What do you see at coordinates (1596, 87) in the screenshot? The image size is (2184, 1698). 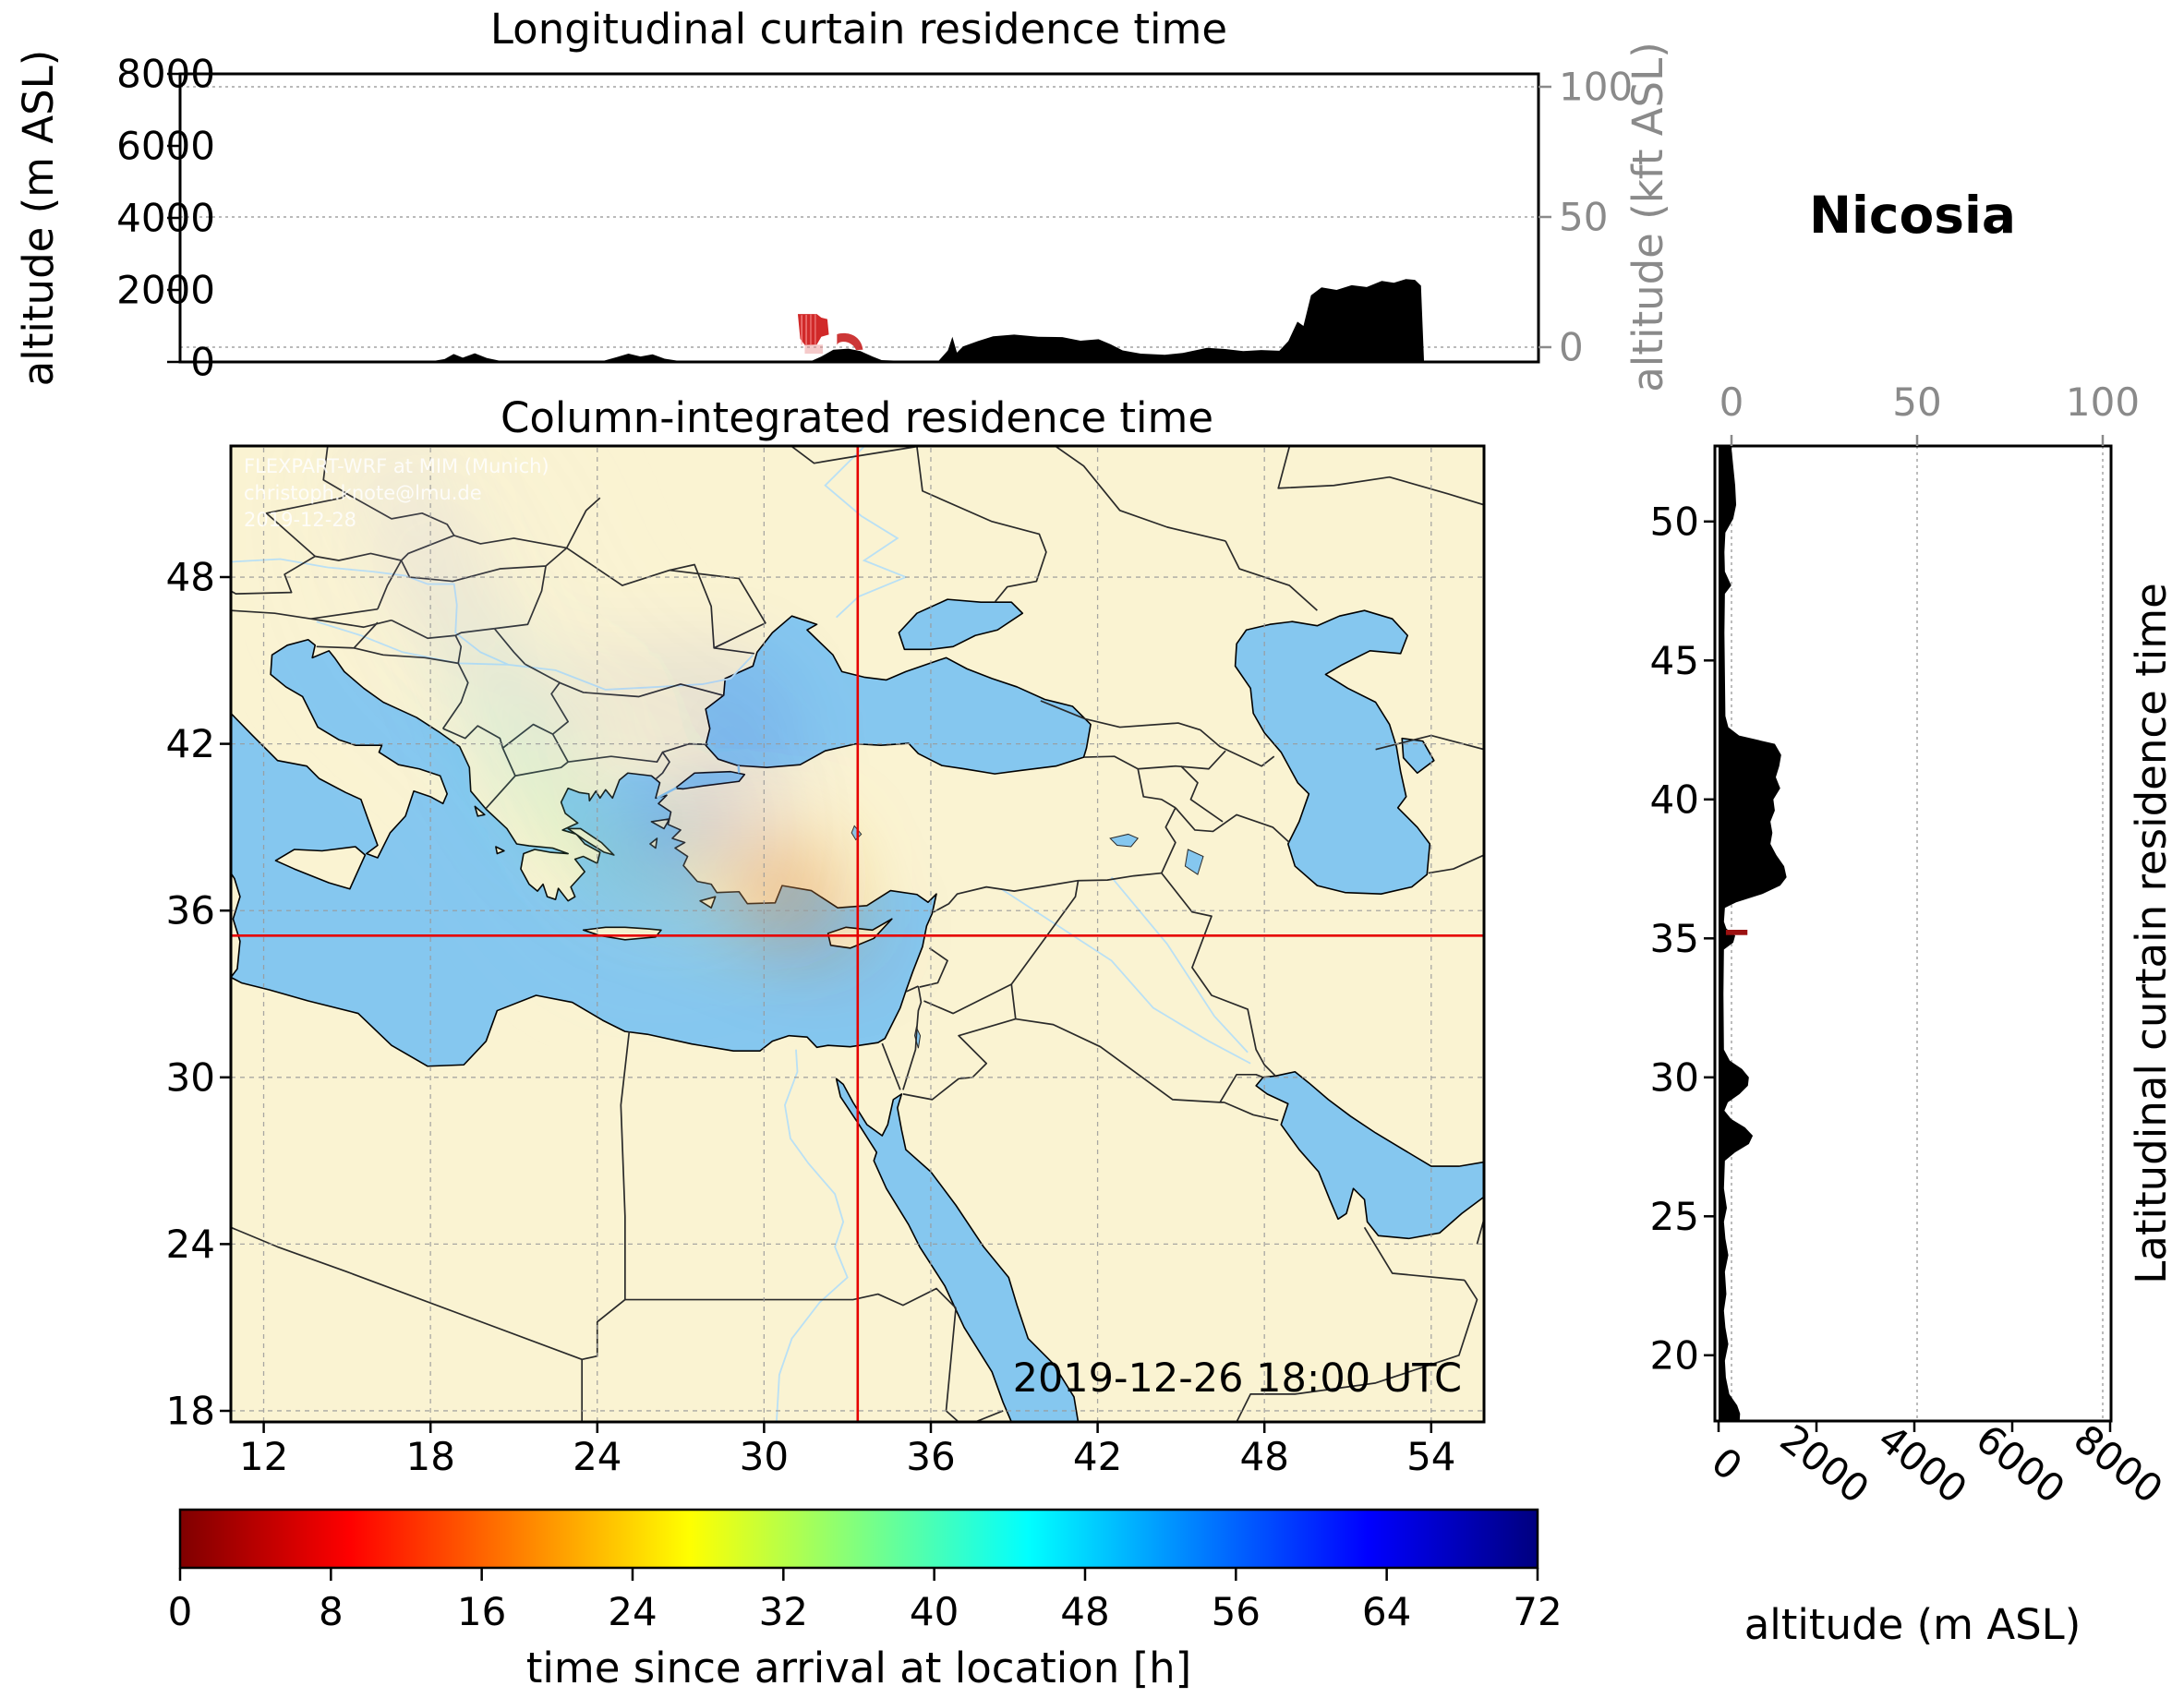 I see `top-right-axis-label: 100` at bounding box center [1596, 87].